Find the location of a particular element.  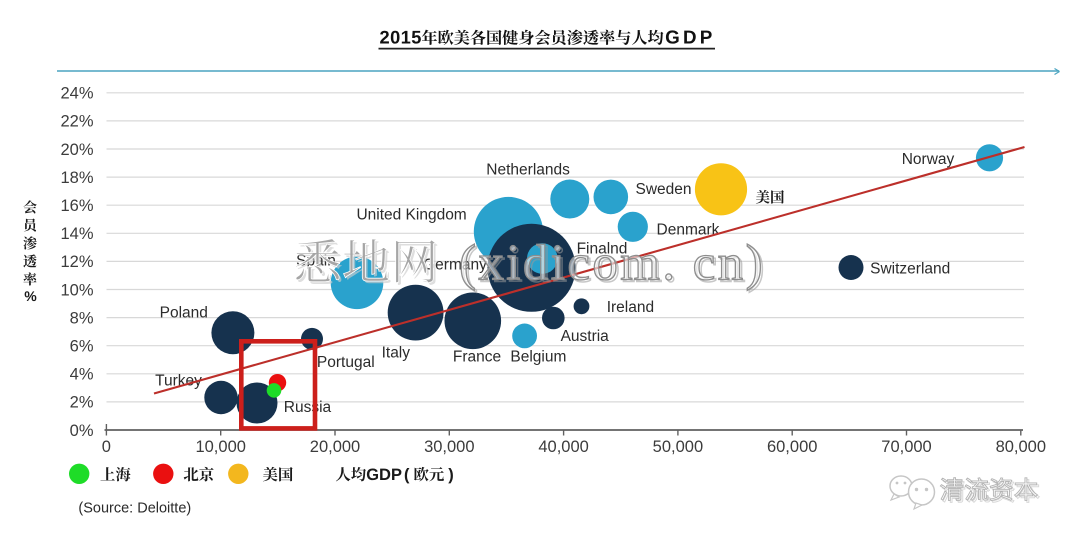

svg-text: Turkey is located at coordinates (178, 381).